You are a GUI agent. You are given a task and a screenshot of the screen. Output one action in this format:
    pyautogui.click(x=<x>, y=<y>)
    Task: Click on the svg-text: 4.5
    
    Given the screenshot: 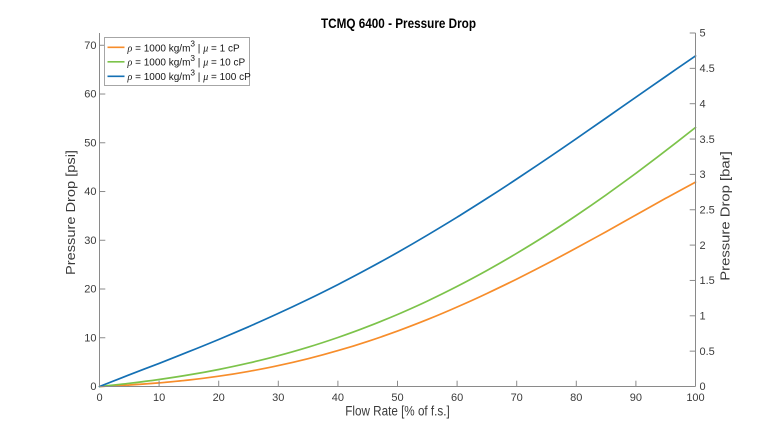 What is the action you would take?
    pyautogui.click(x=707, y=69)
    